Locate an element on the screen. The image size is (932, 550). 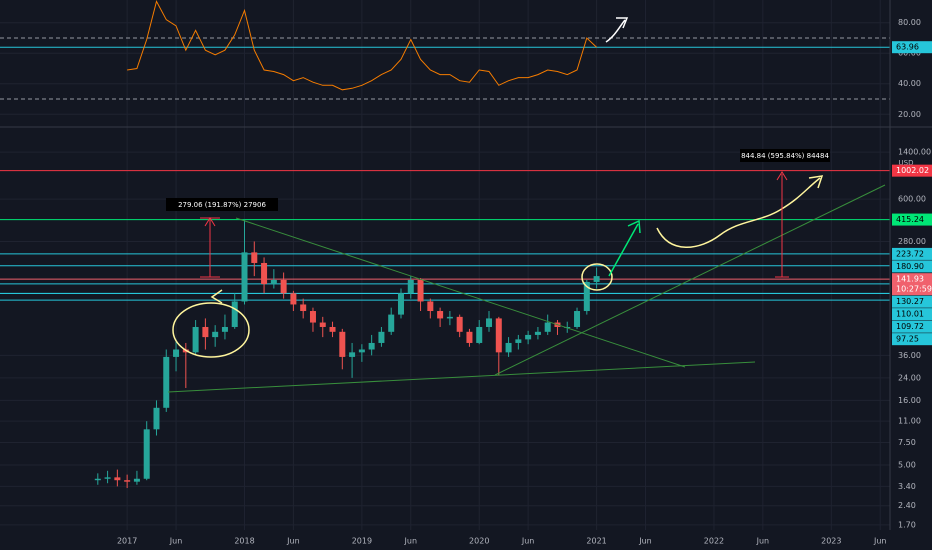
price-label: 1002.02 is located at coordinates (912, 170).